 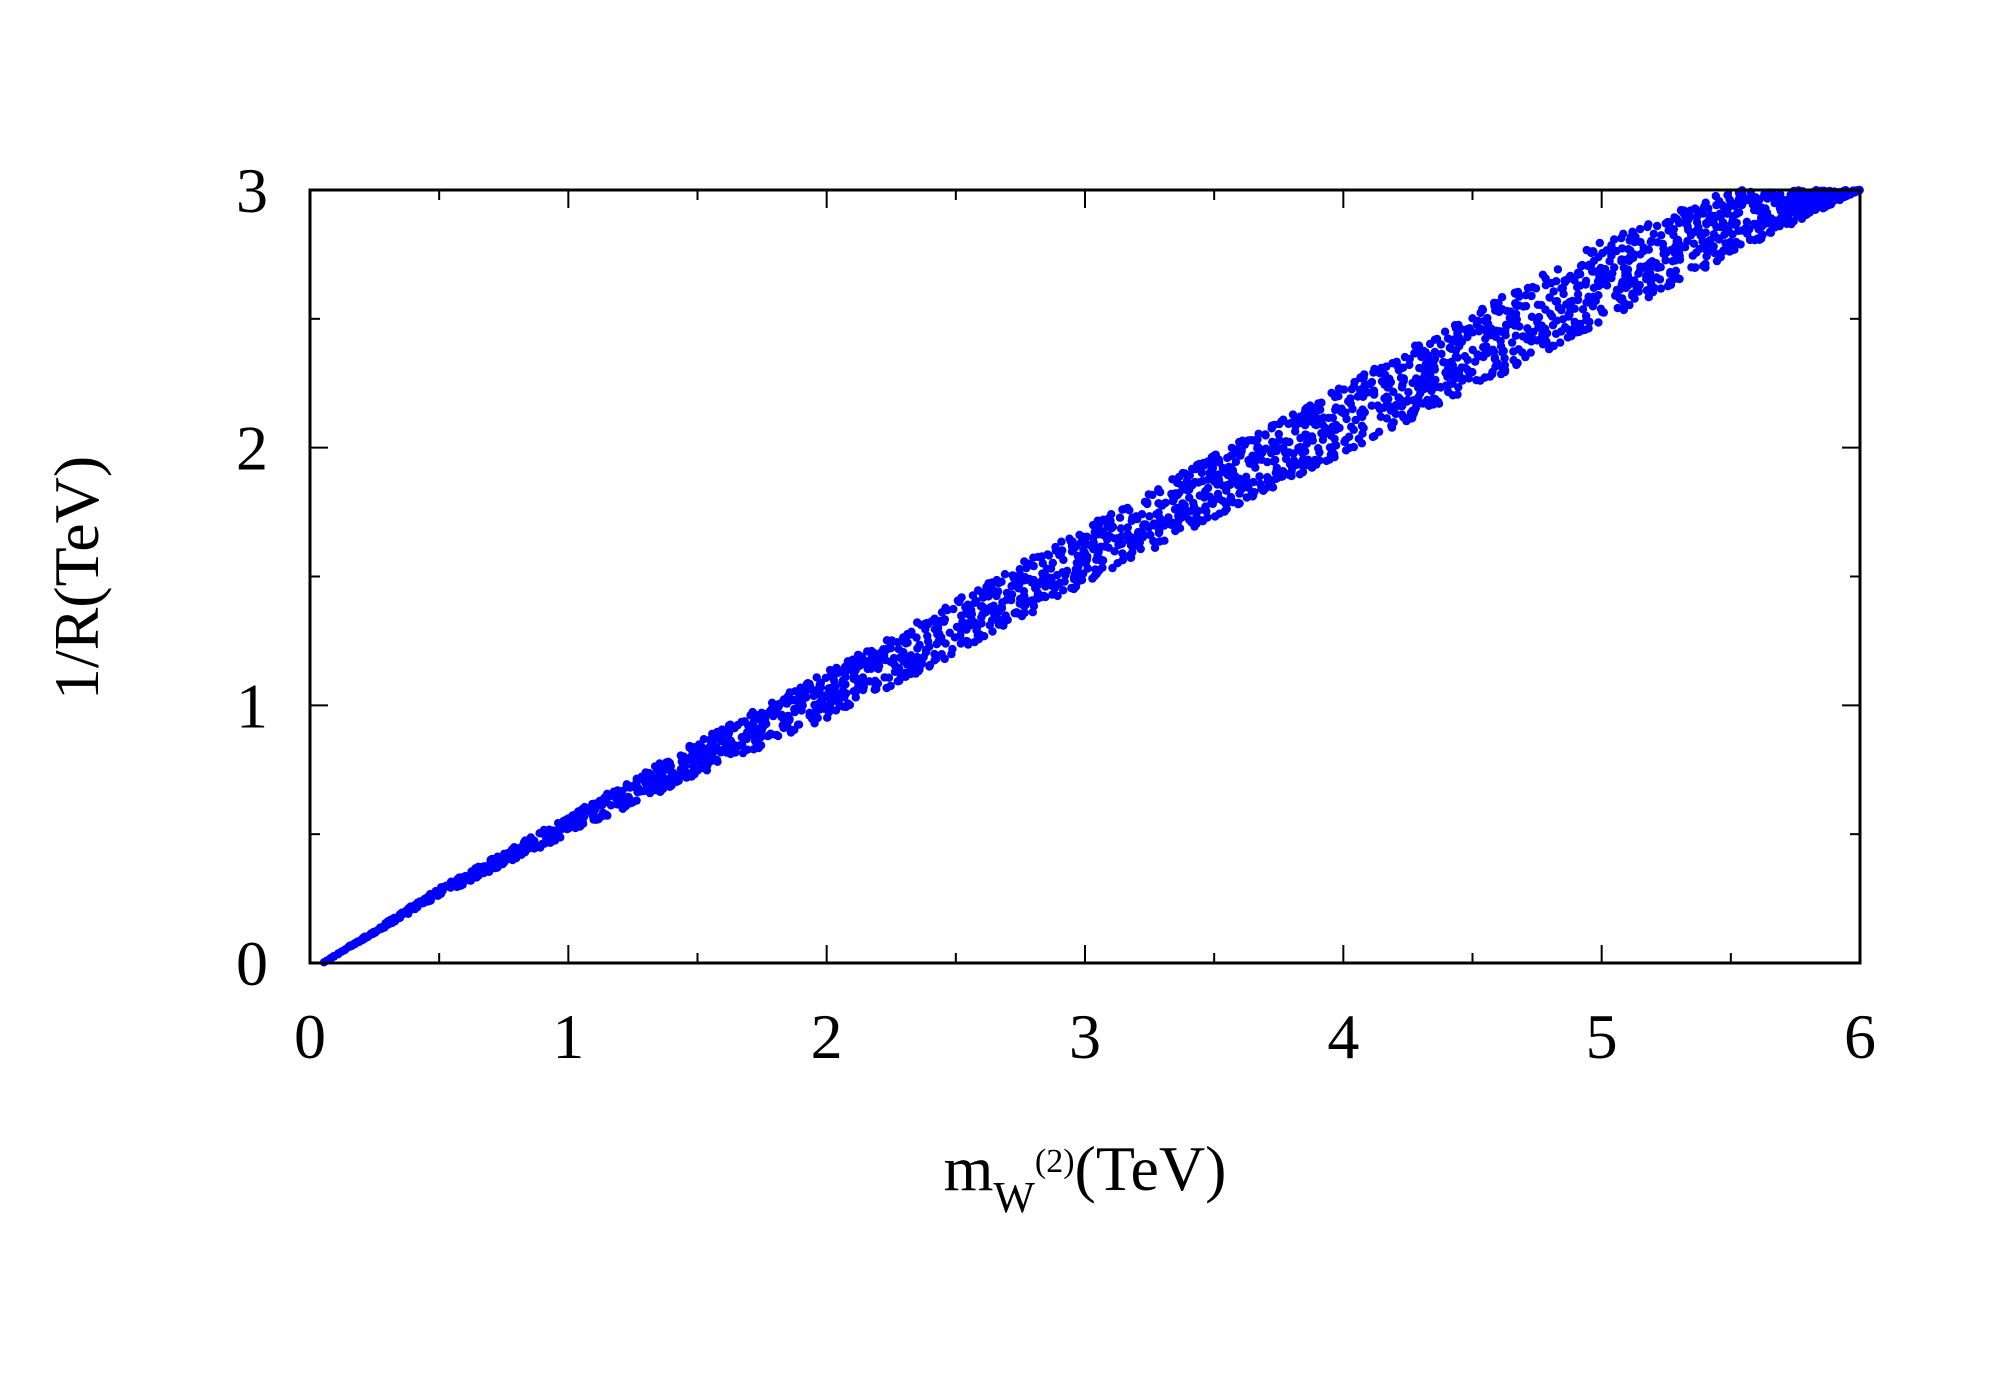 I want to click on x-axis-label-unit: (TeV), so click(x=1151, y=1168).